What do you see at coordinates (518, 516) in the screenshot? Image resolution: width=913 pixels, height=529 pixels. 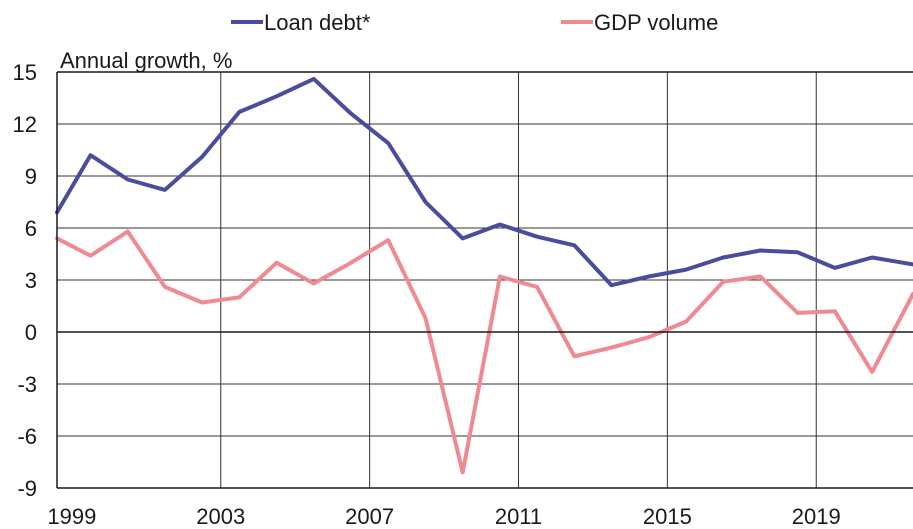 I see `x-tick-label: 2011` at bounding box center [518, 516].